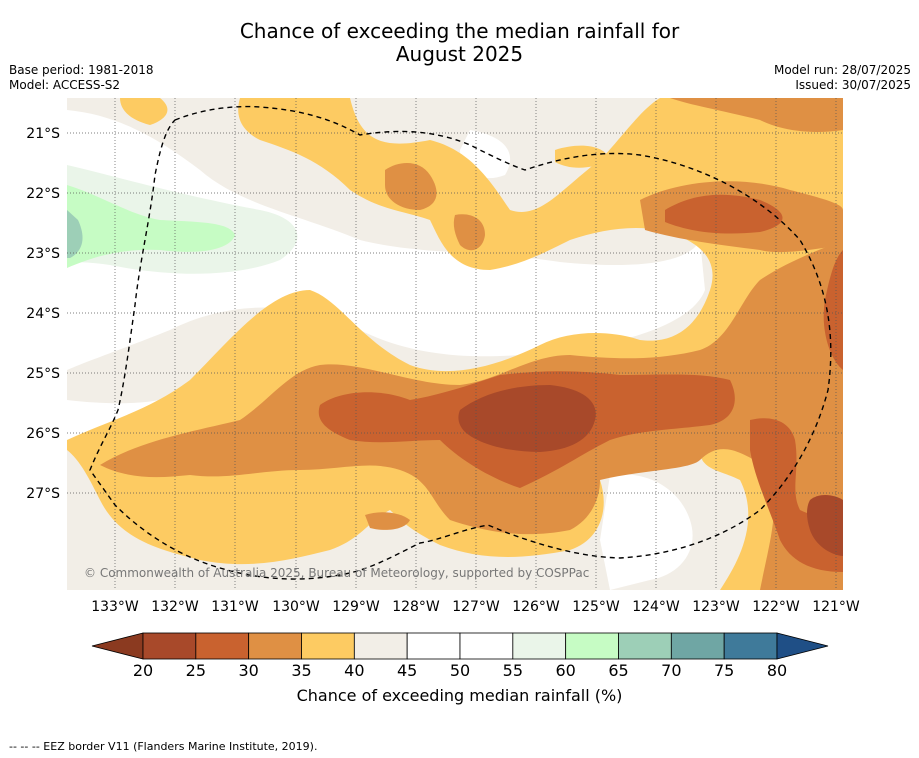 Image resolution: width=919 pixels, height=758 pixels. Describe the element at coordinates (842, 70) in the screenshot. I see `model-run: Model run: 28/07/2025` at that location.